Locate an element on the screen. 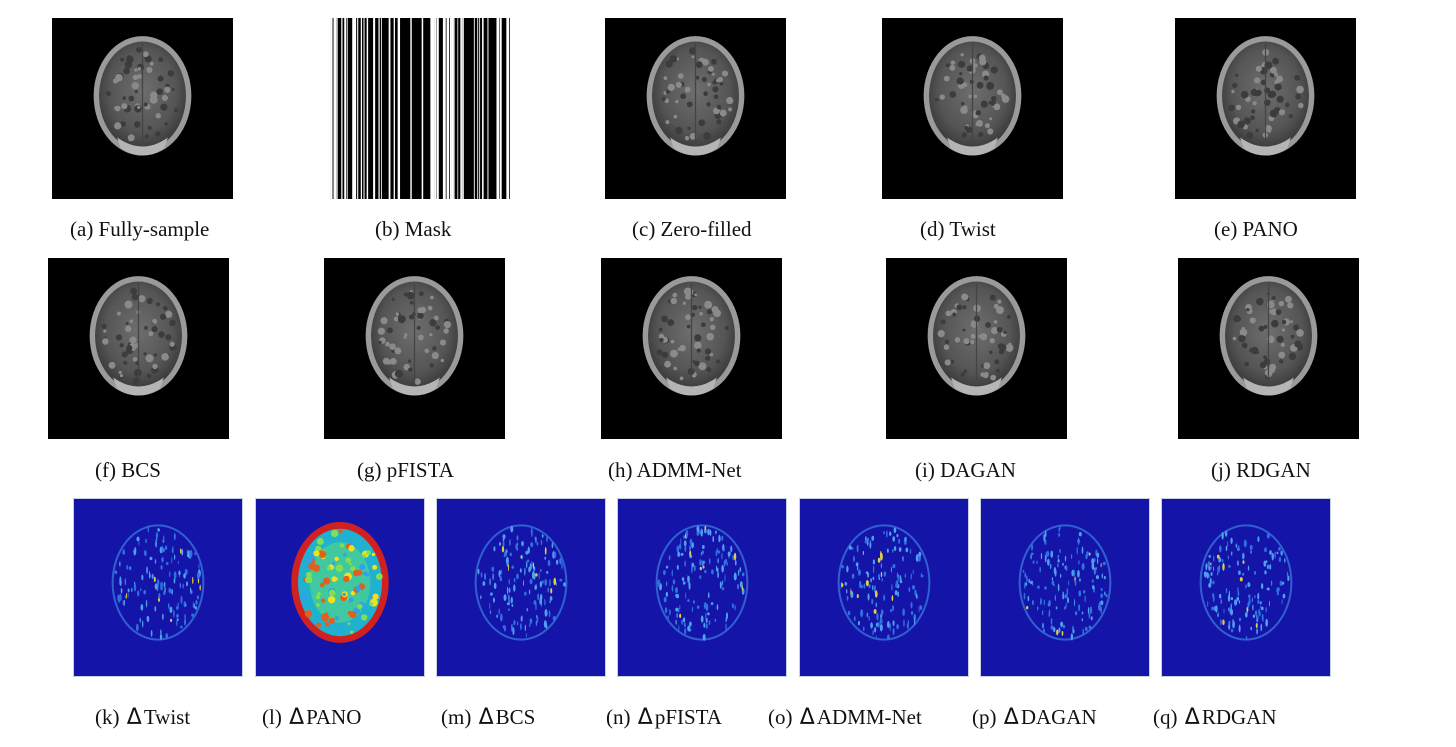  image-twist is located at coordinates (972, 108).